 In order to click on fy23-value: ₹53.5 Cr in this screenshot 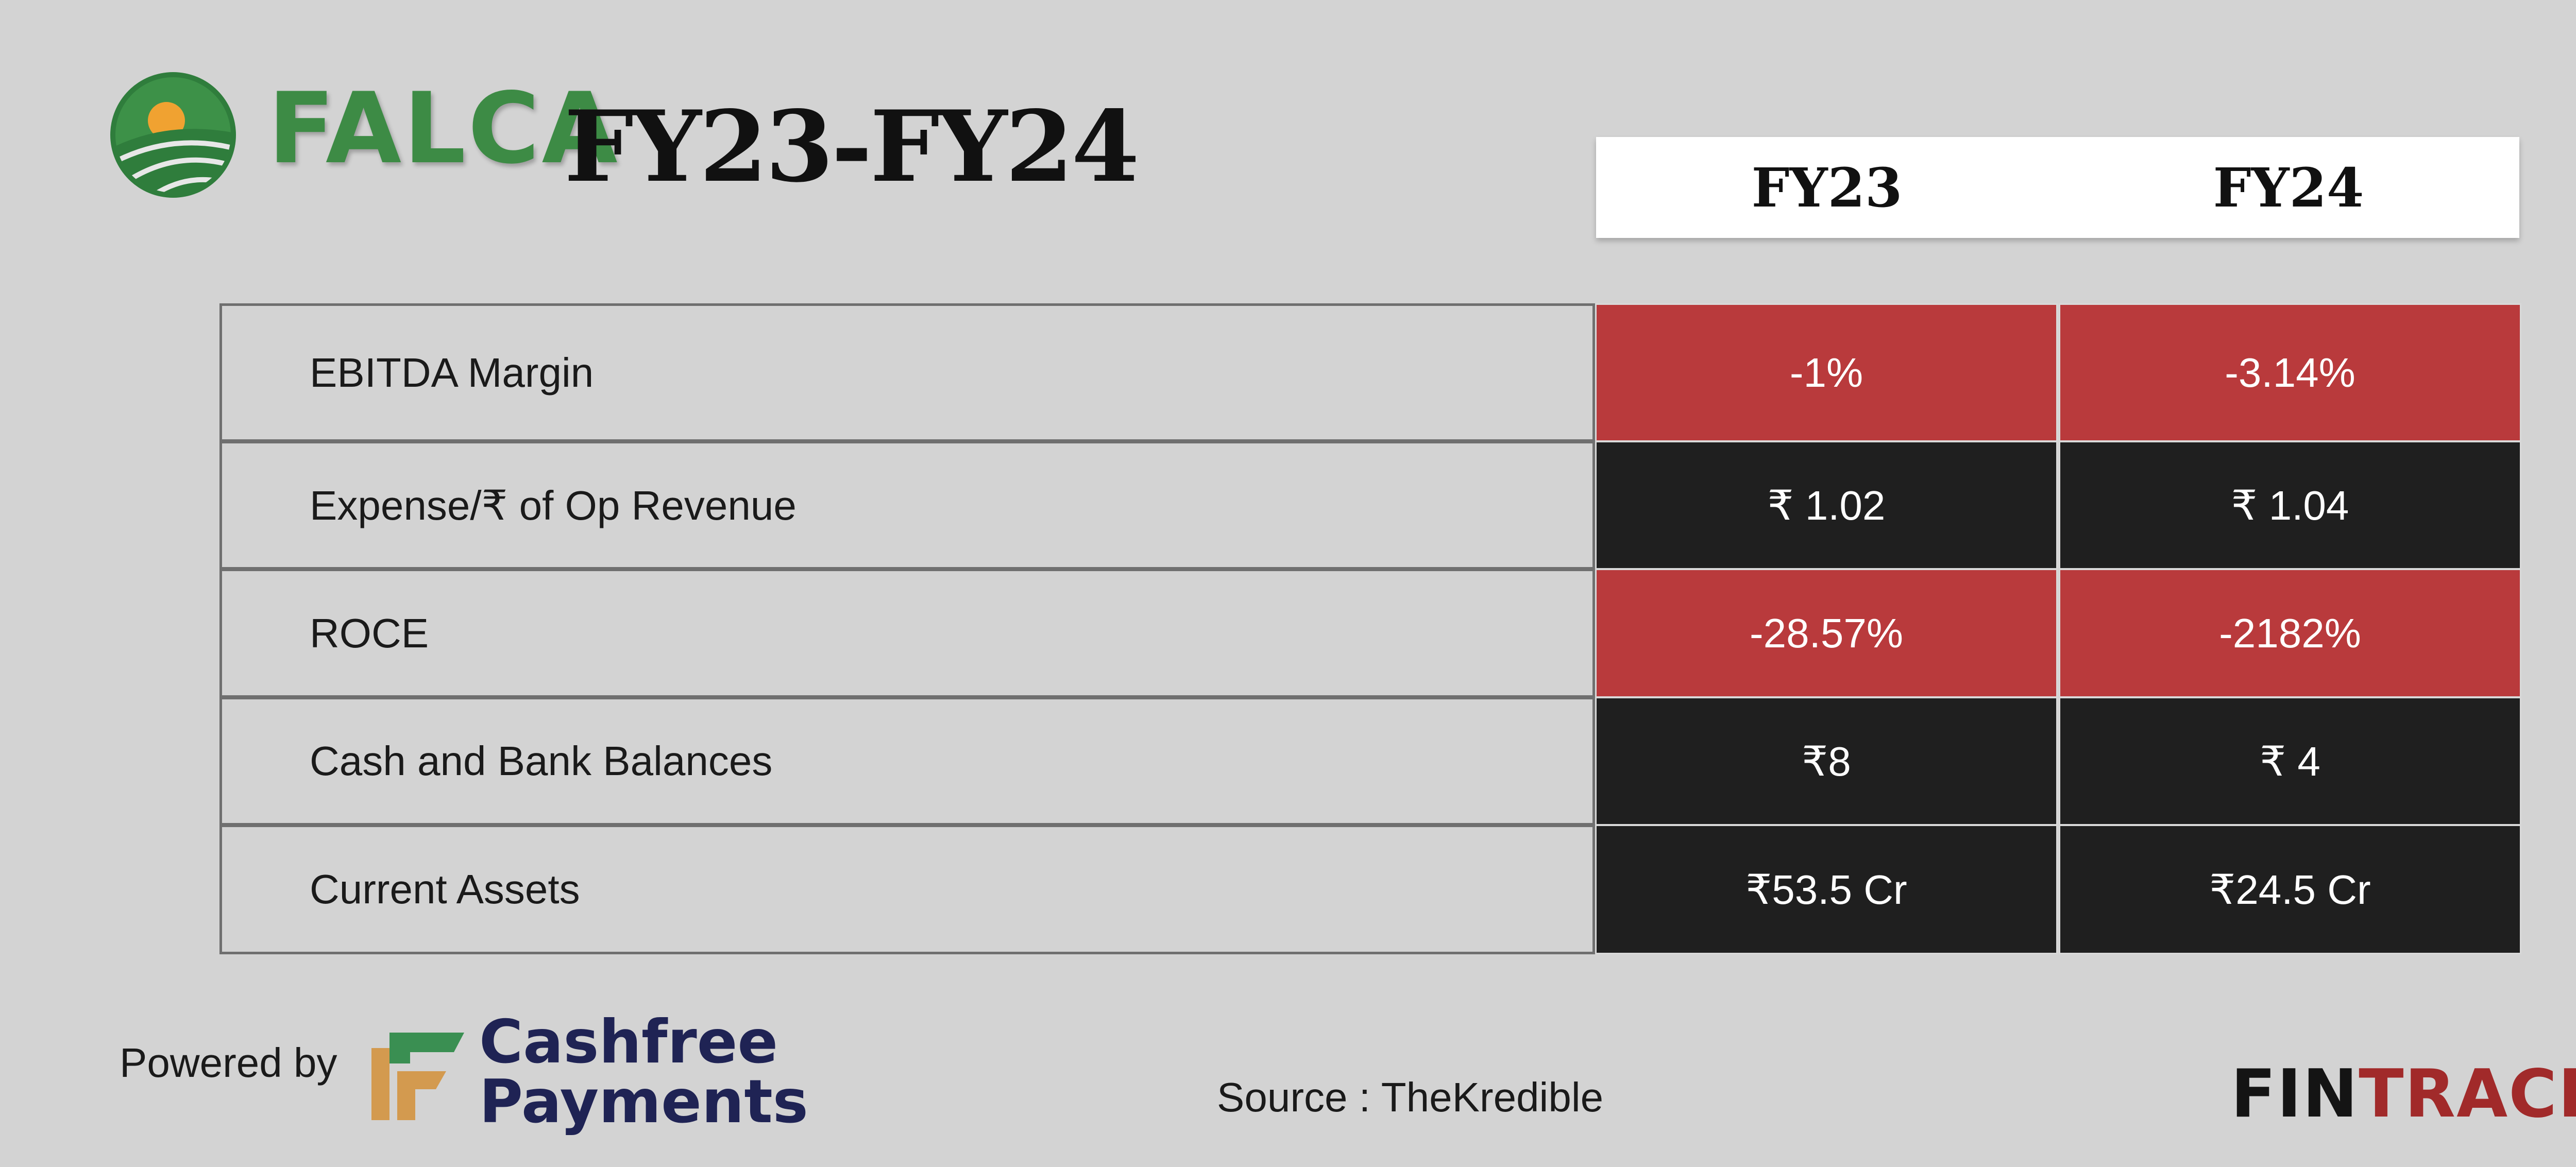, I will do `click(1826, 890)`.